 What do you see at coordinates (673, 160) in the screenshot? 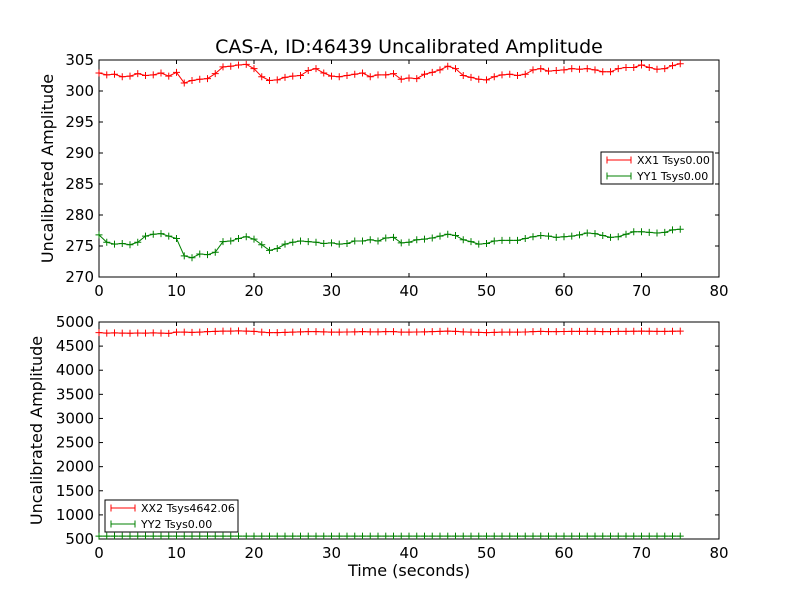
I see `legend-label: XX1 Tsys0.00` at bounding box center [673, 160].